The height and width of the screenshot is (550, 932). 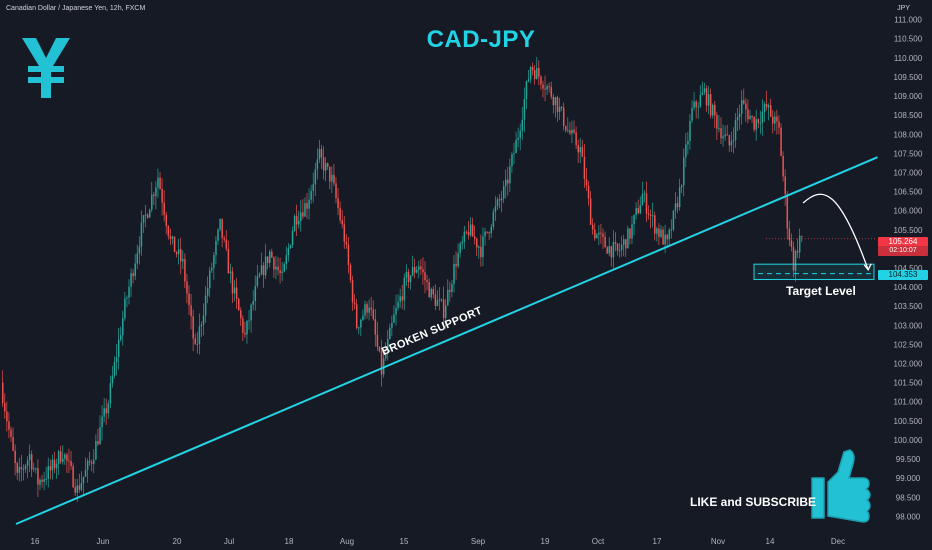 What do you see at coordinates (908, 478) in the screenshot?
I see `y-tick-label: 99.000` at bounding box center [908, 478].